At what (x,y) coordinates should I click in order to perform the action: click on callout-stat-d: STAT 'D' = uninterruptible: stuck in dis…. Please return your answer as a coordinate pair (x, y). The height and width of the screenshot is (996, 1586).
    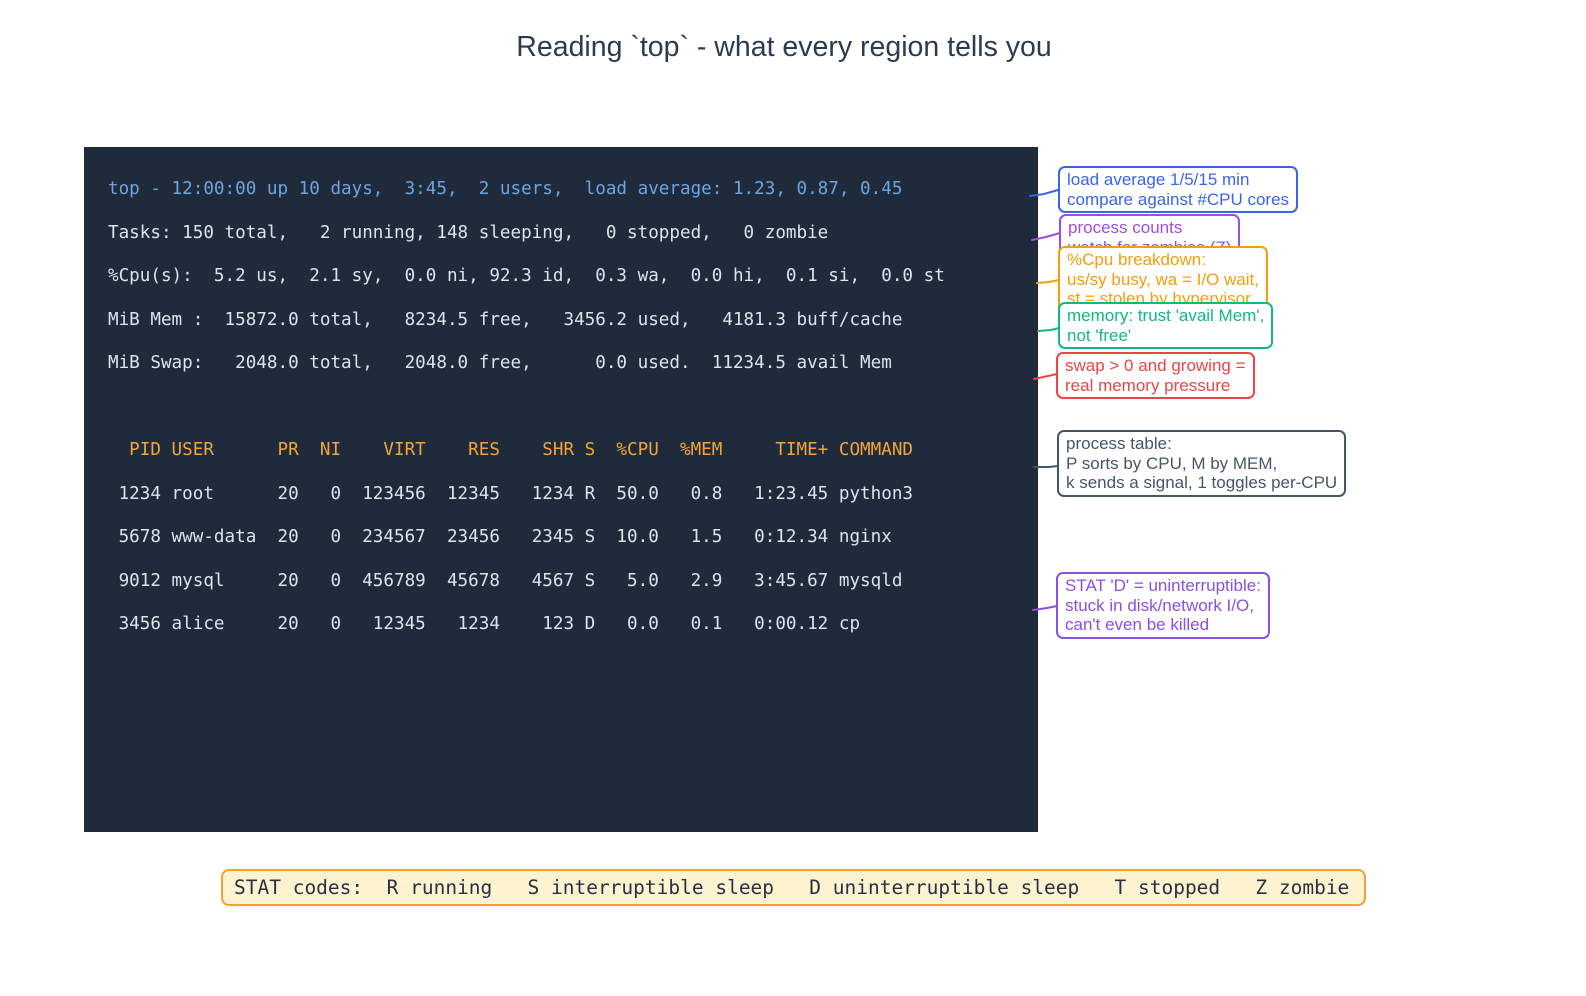
    Looking at the image, I should click on (1163, 605).